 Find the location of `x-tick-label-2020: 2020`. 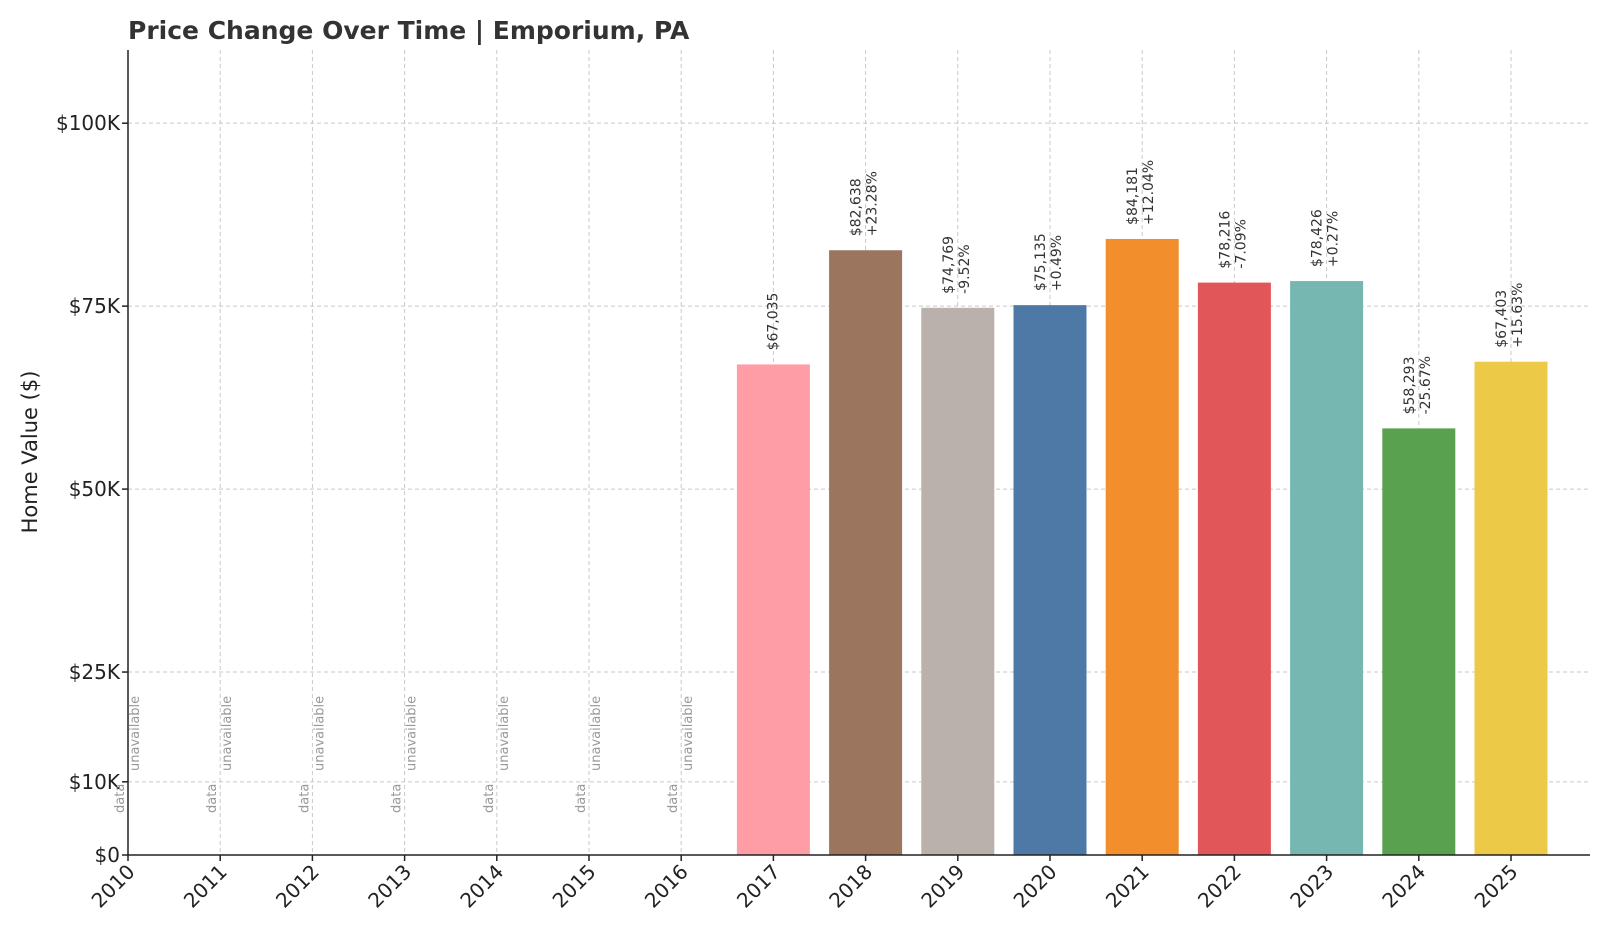

x-tick-label-2020: 2020 is located at coordinates (1035, 886).